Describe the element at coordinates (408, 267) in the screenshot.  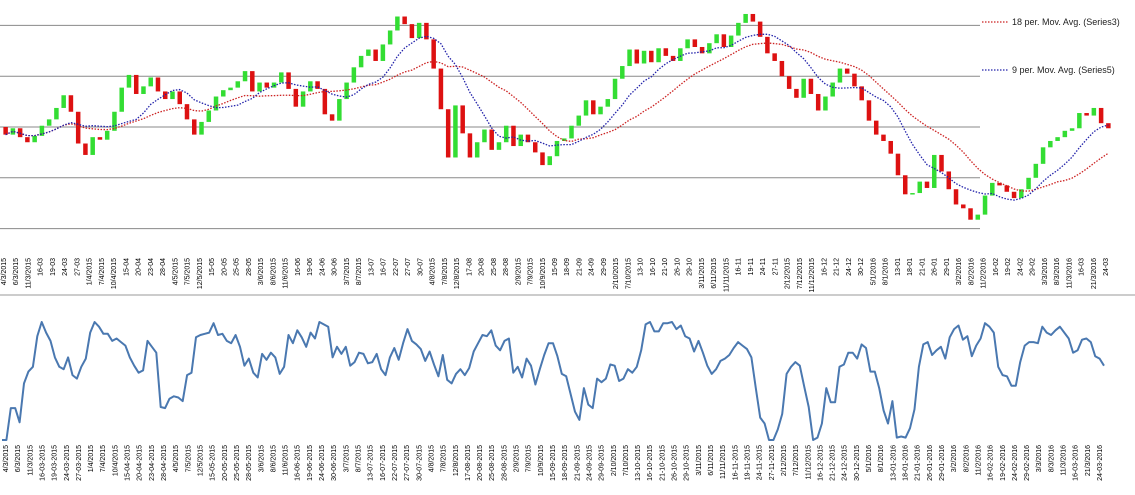
I see `x-tick-label: 27-07` at that location.